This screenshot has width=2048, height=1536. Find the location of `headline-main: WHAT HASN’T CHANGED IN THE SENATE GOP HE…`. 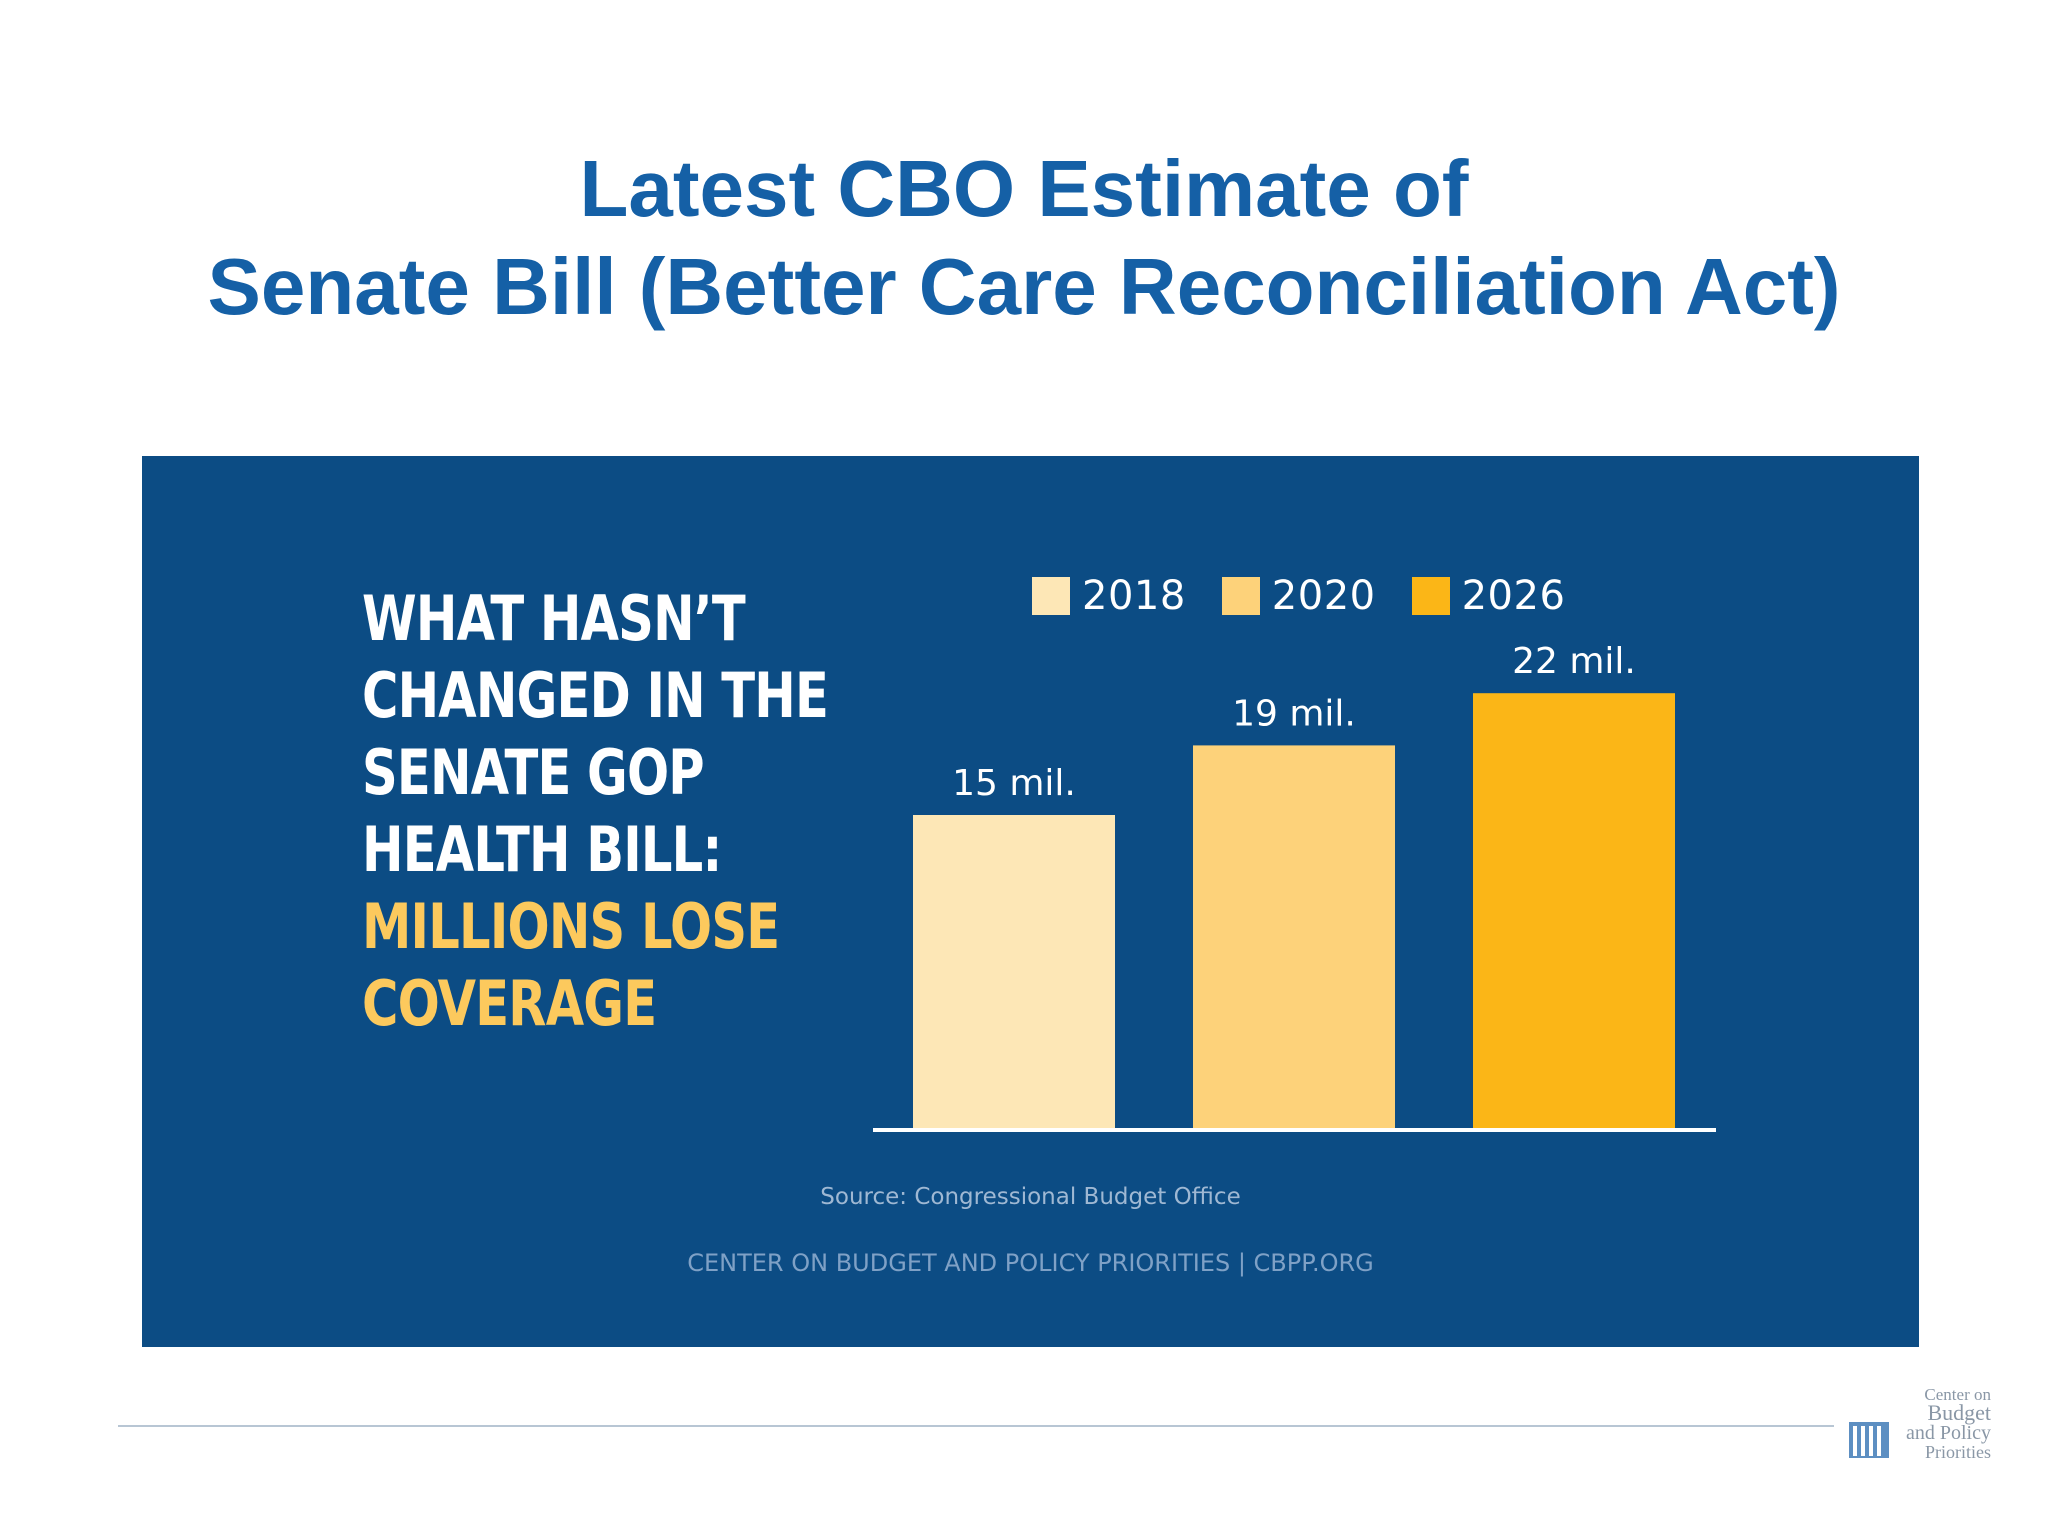

headline-main: WHAT HASN’T CHANGED IN THE SENATE GOP HE… is located at coordinates (595, 734).